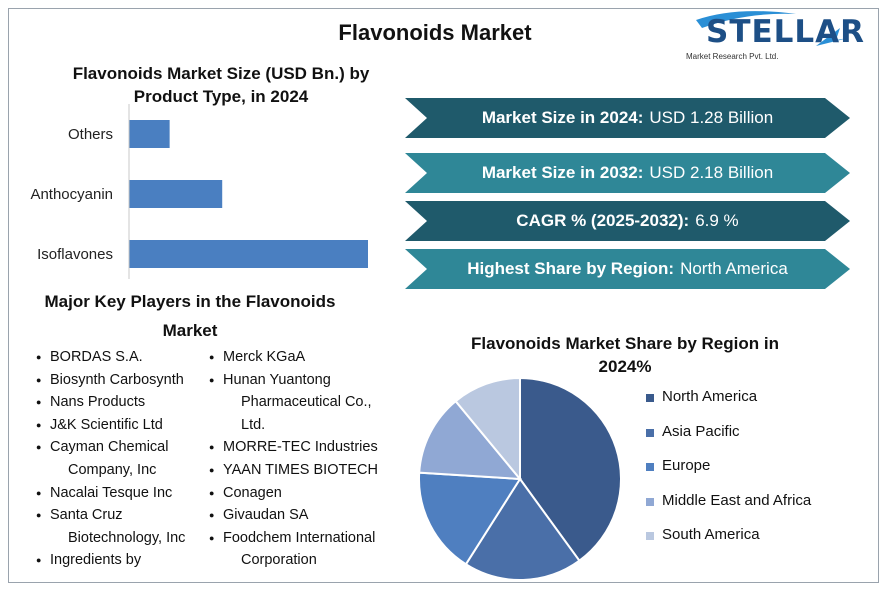 The height and width of the screenshot is (591, 887). Describe the element at coordinates (686, 465) in the screenshot. I see `legend-label: Europe` at that location.